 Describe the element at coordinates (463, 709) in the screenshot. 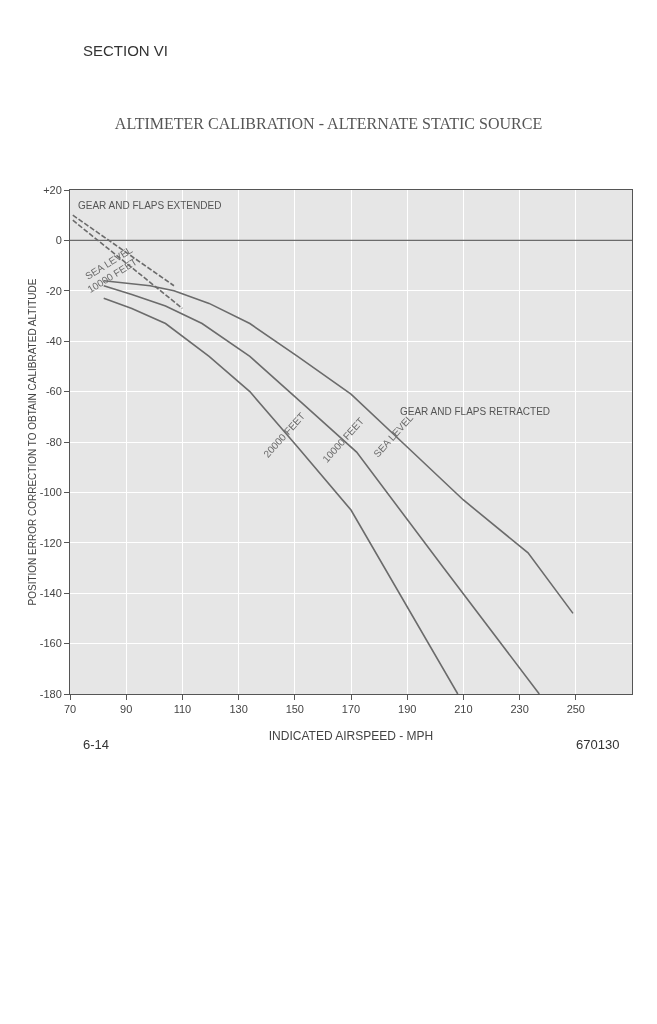

I see `x-tick-label: 210` at that location.